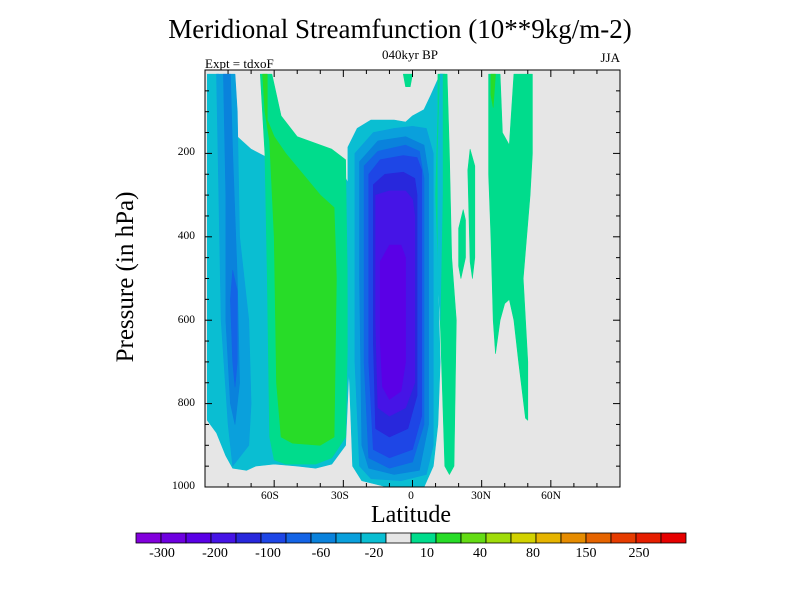 Image resolution: width=800 pixels, height=600 pixels. What do you see at coordinates (125, 277) in the screenshot?
I see `y-axis-label: Pressure (in hPa)` at bounding box center [125, 277].